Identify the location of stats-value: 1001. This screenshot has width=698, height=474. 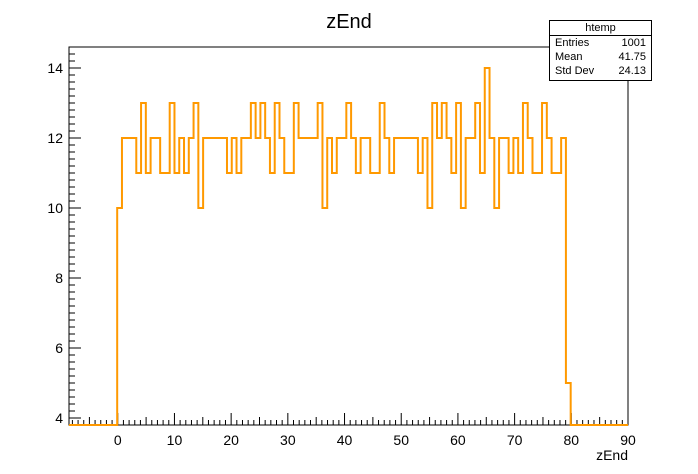
(633, 43).